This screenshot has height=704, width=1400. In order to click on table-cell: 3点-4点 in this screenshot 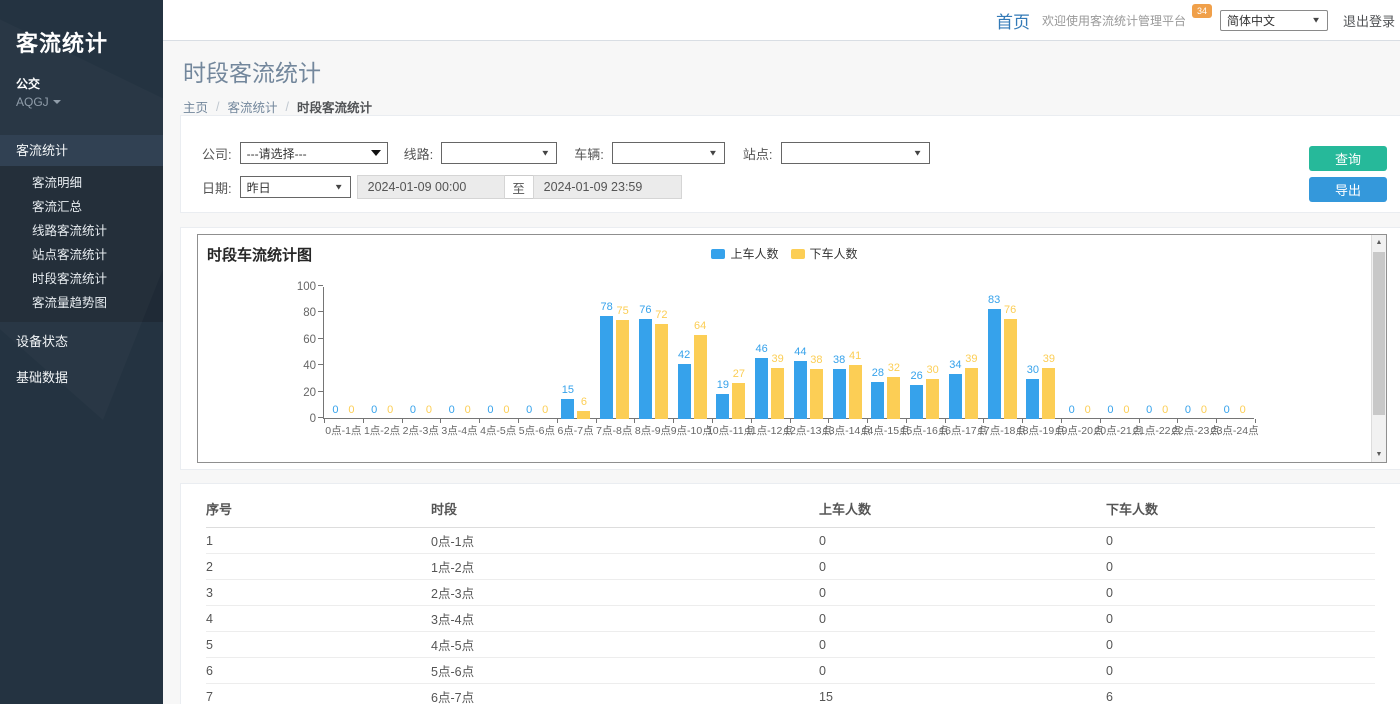, I will do `click(453, 620)`.